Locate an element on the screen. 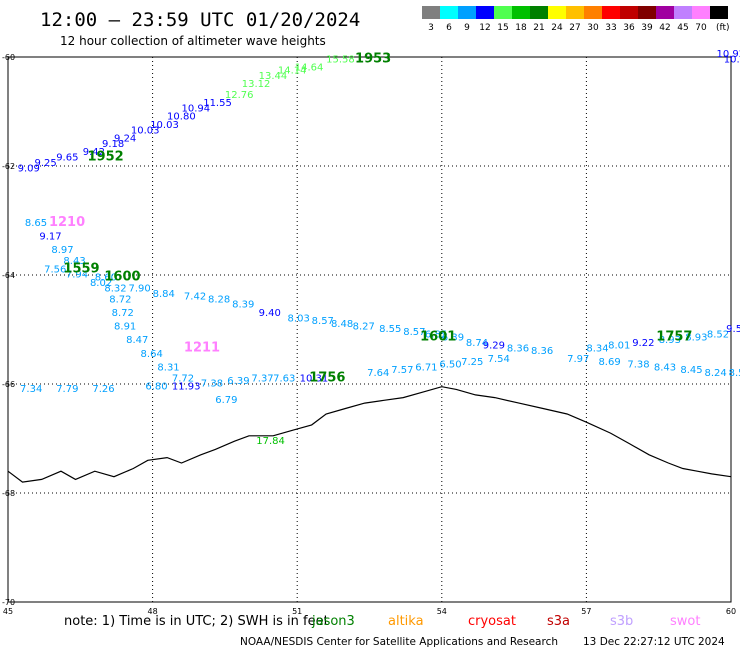 The image size is (740, 650). legend-label: 33 is located at coordinates (610, 28).